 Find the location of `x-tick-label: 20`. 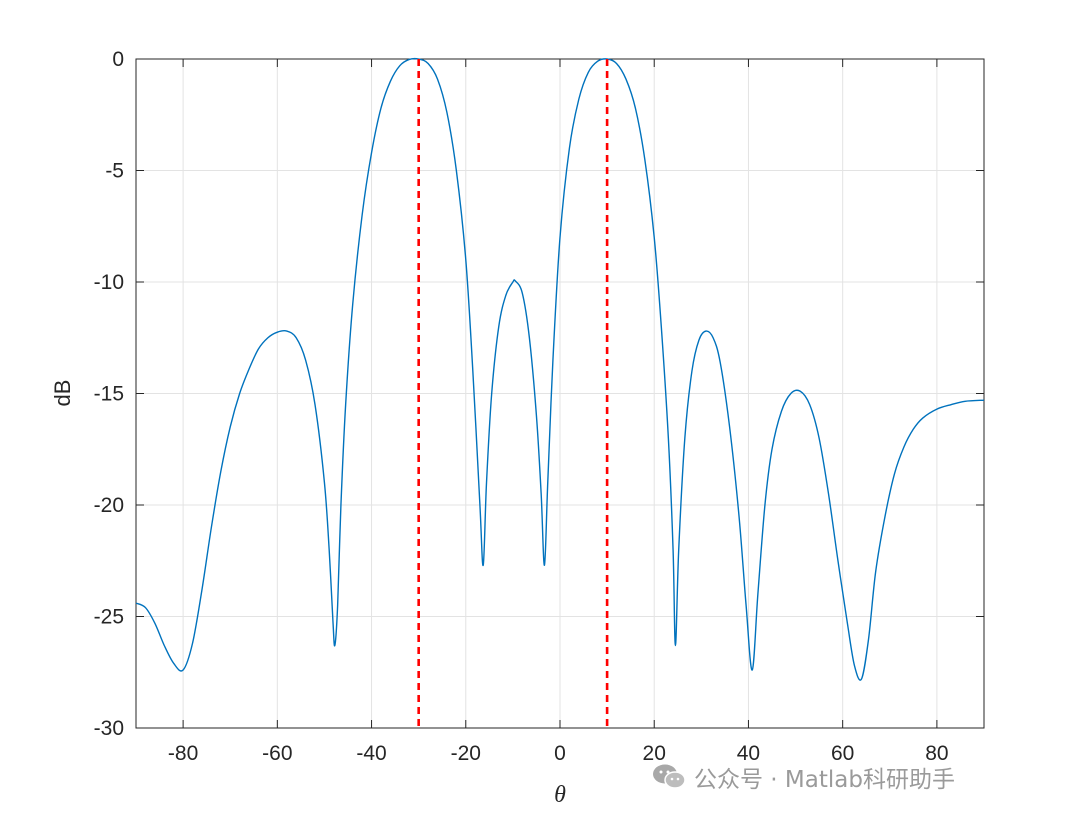

x-tick-label: 20 is located at coordinates (654, 753).